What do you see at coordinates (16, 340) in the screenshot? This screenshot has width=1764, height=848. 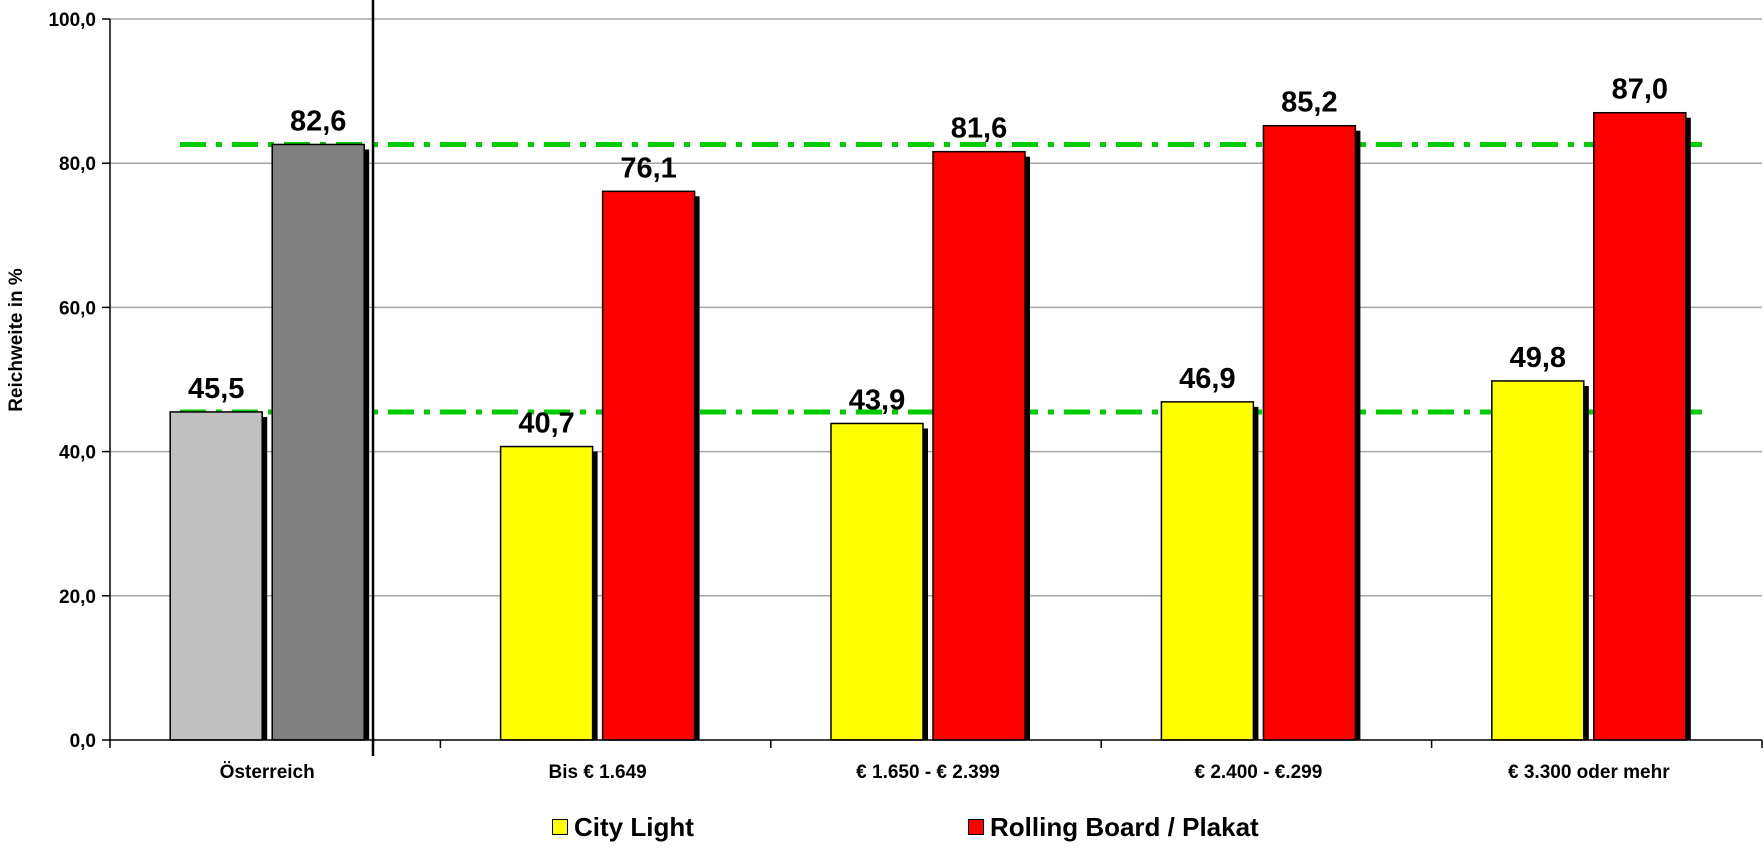 I see `y-axis-label: Reichweite in %` at bounding box center [16, 340].